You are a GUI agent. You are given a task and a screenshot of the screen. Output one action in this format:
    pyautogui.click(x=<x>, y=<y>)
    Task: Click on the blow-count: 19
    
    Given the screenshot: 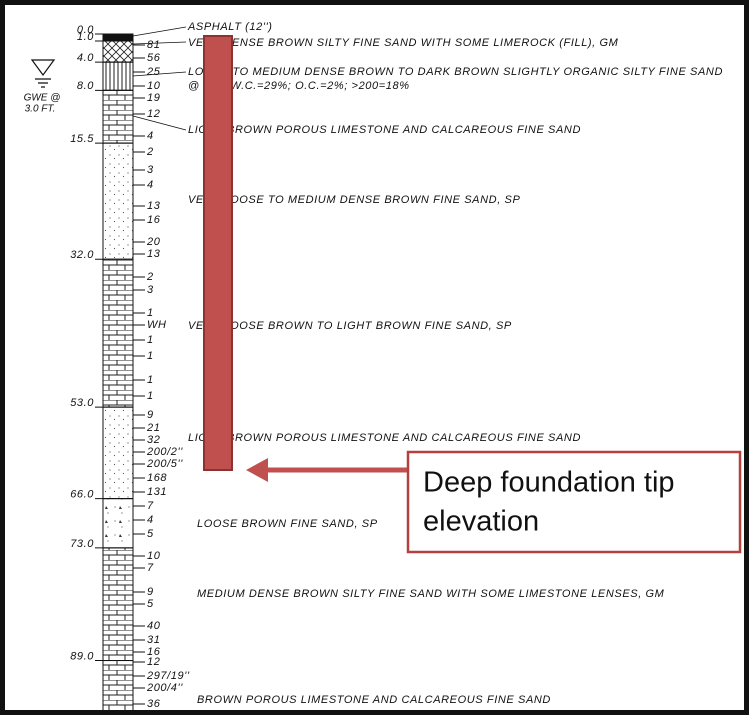 What is the action you would take?
    pyautogui.click(x=153, y=98)
    